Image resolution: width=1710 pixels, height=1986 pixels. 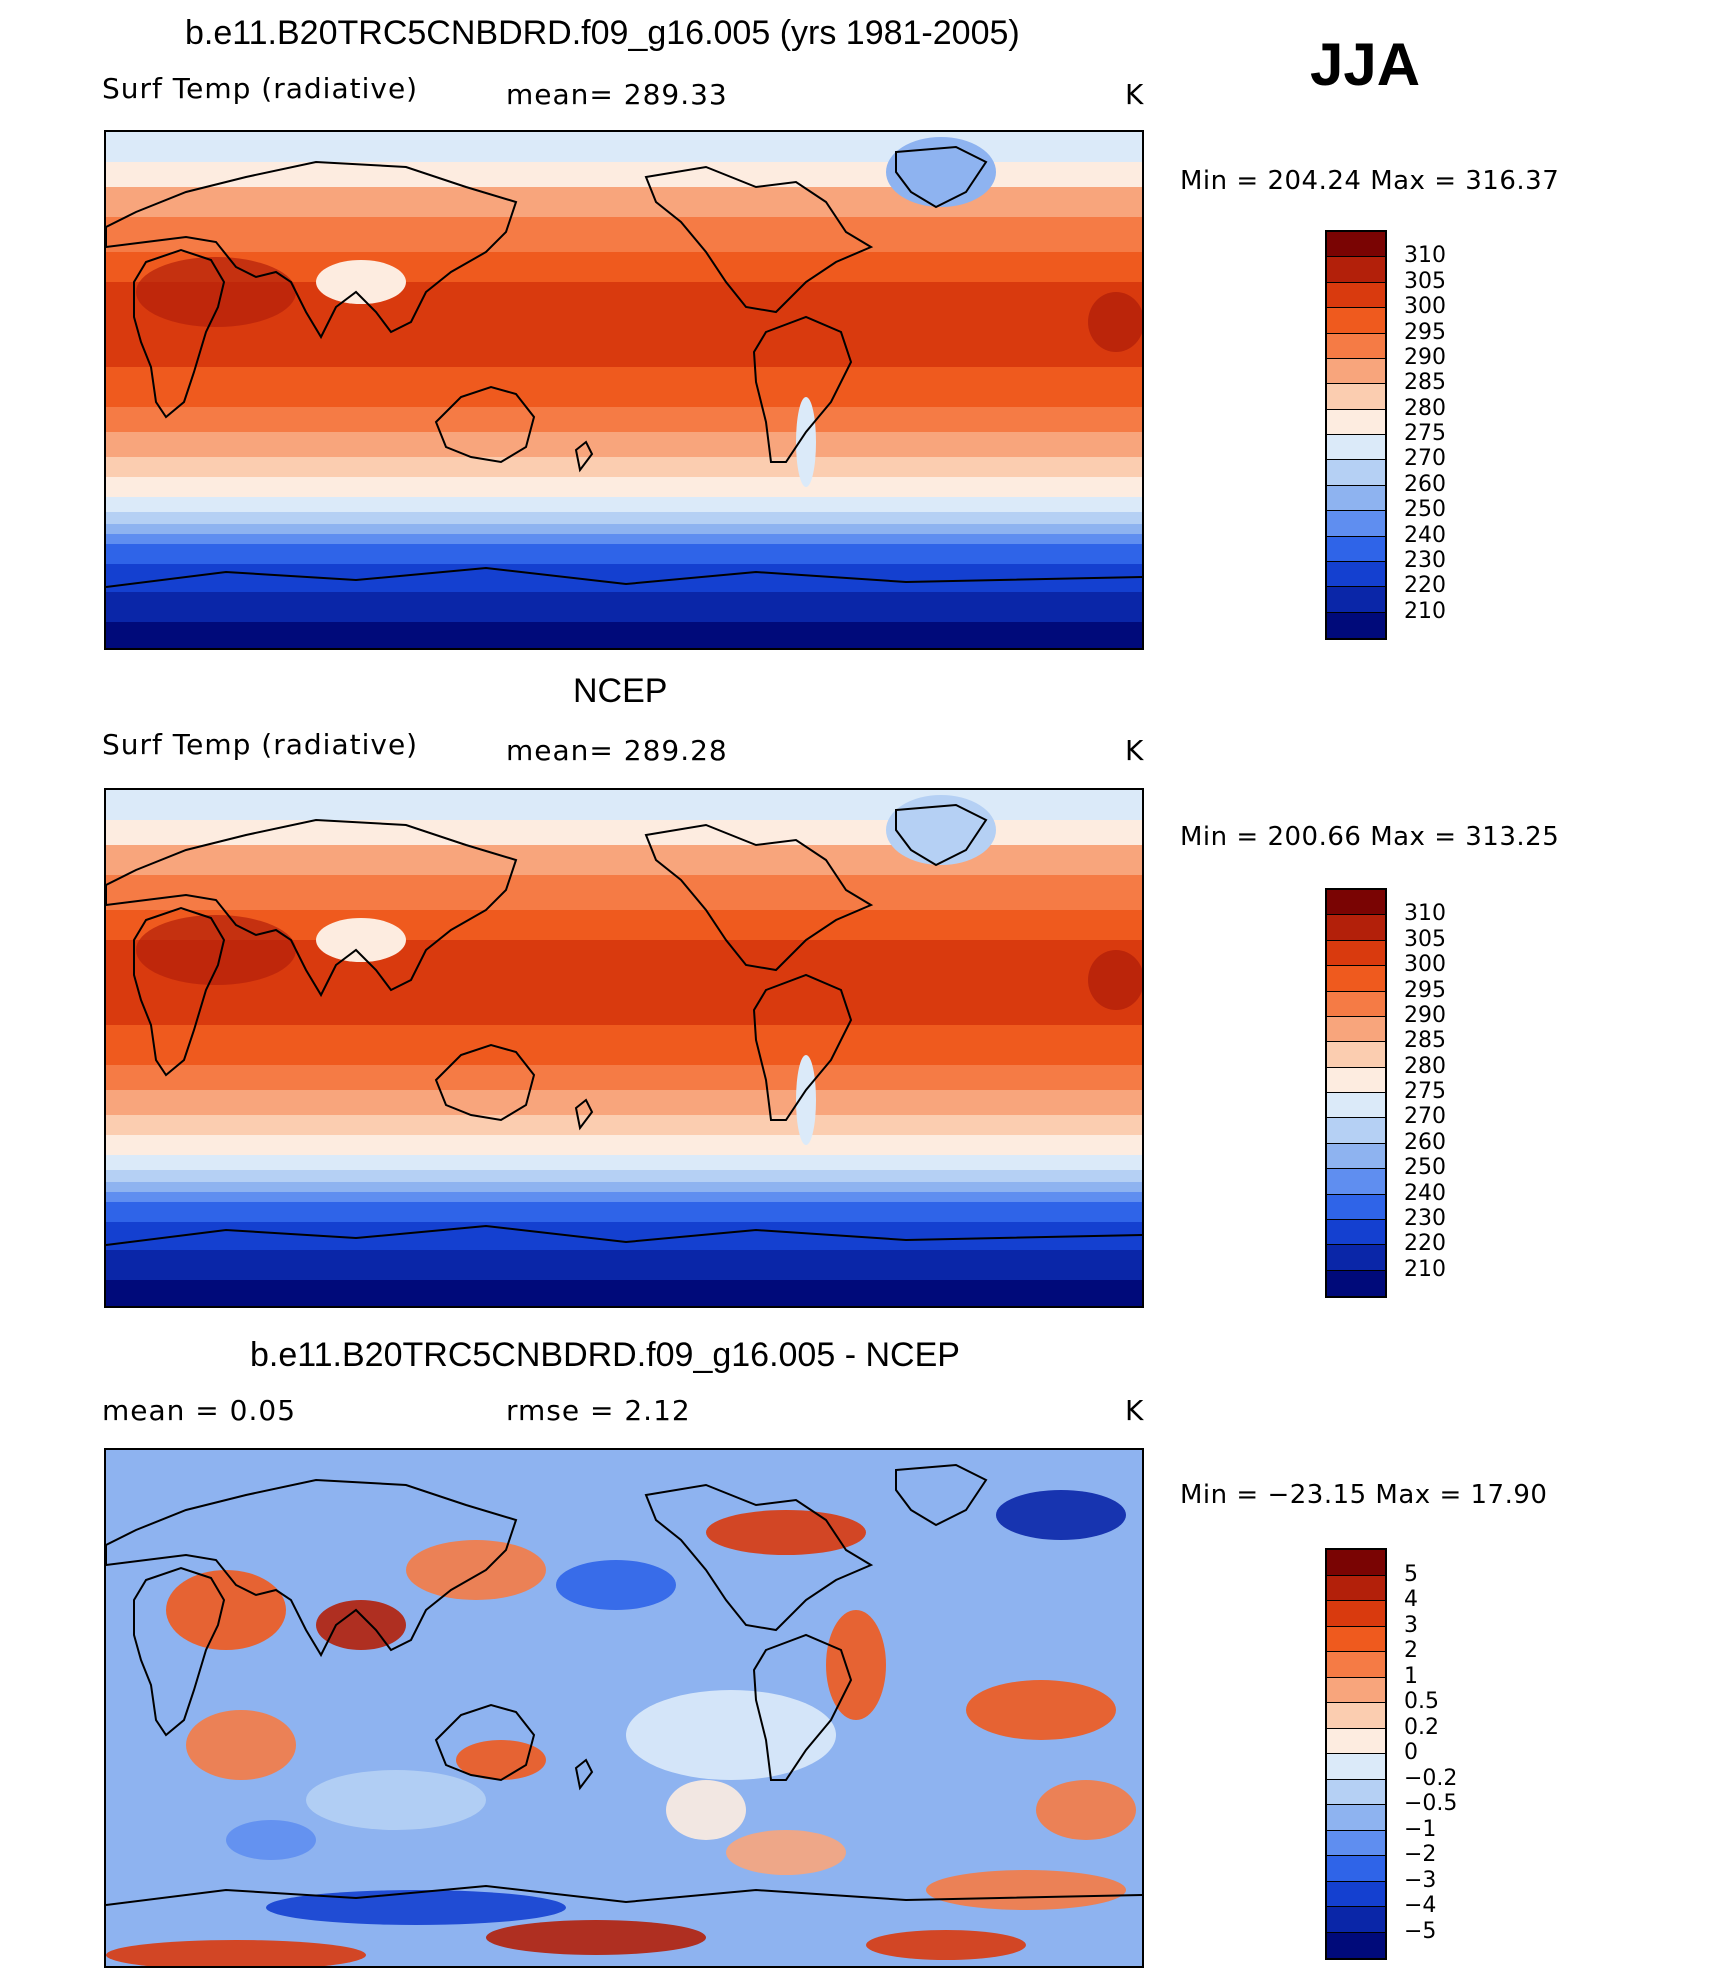 I want to click on panel-3-unit: K, so click(x=1135, y=1410).